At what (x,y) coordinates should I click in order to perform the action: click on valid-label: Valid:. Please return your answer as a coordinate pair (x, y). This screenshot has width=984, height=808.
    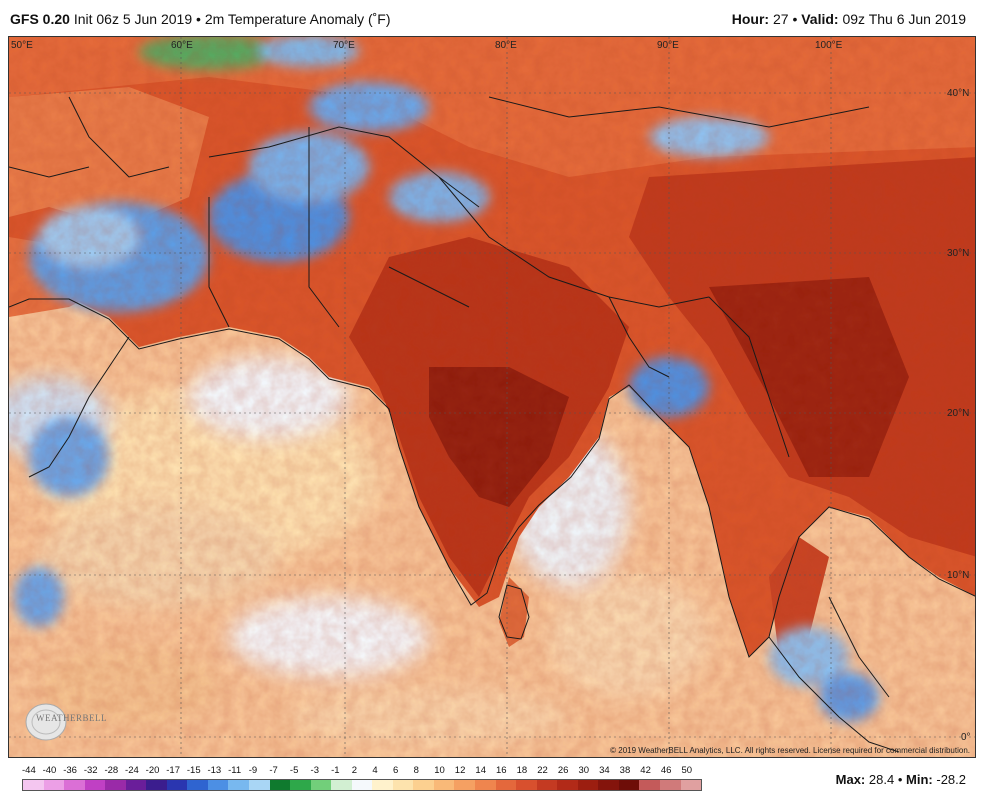
    Looking at the image, I should click on (820, 19).